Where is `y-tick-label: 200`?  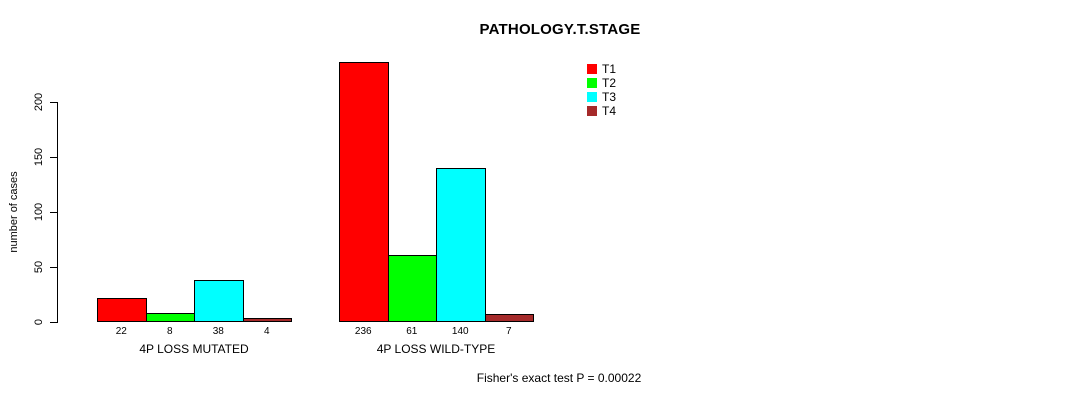 y-tick-label: 200 is located at coordinates (39, 102).